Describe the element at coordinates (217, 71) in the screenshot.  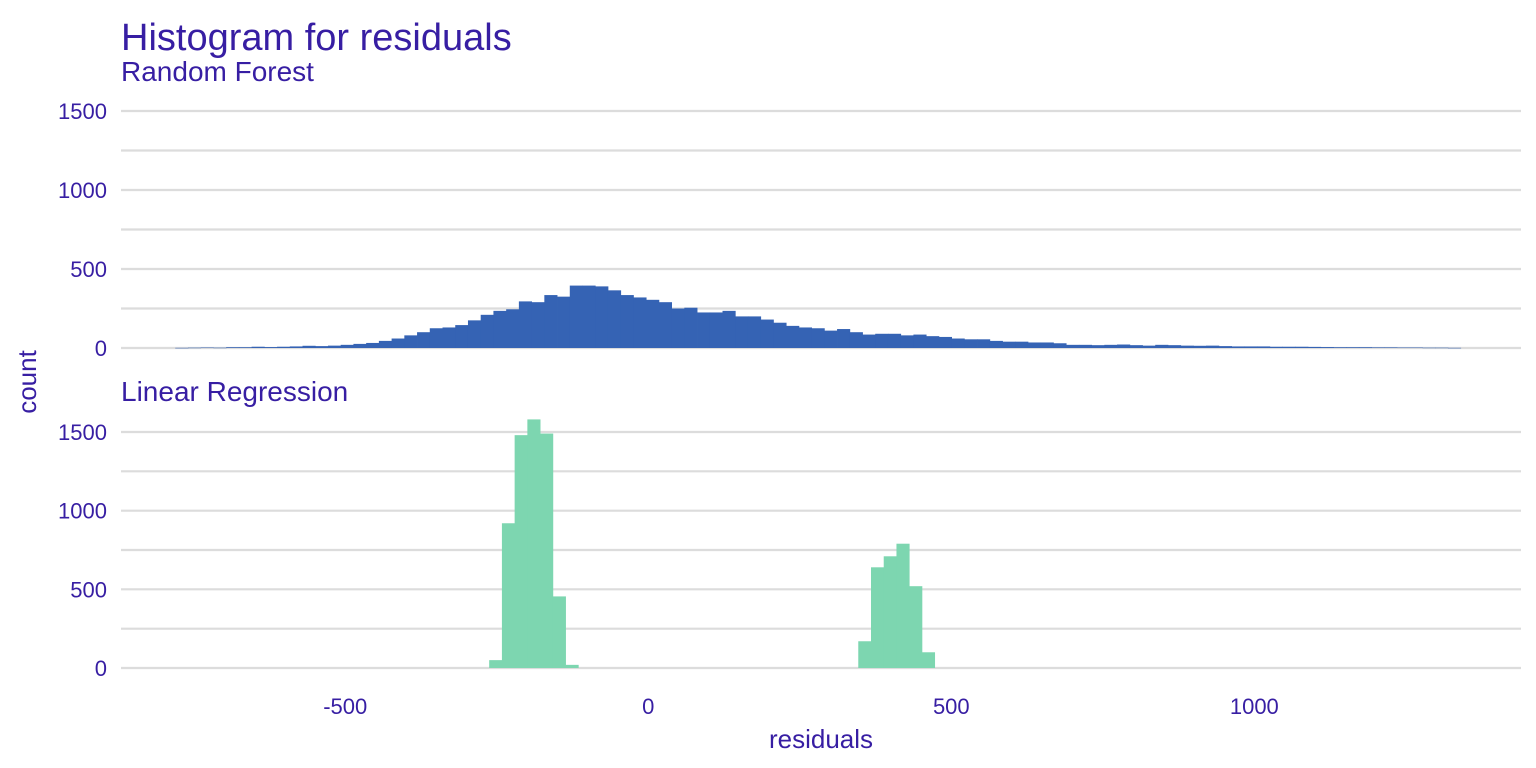
I see `chart-subtitle: Random Forest` at that location.